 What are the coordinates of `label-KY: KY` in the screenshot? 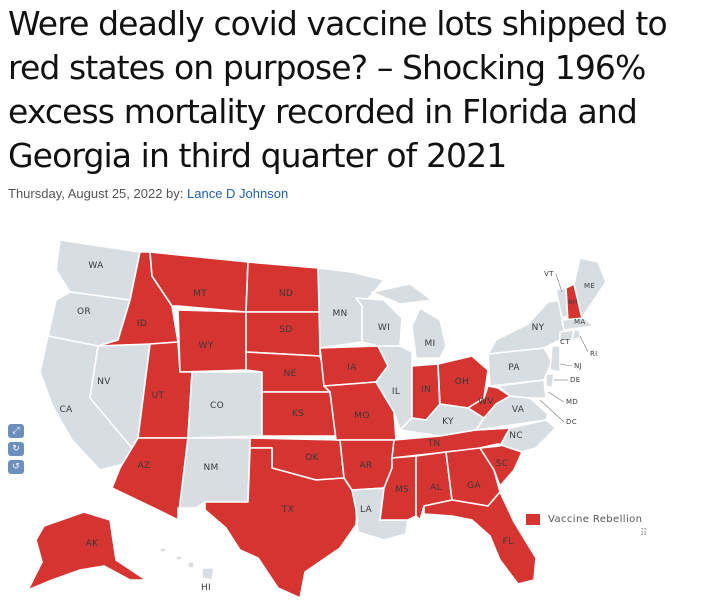 It's located at (448, 422).